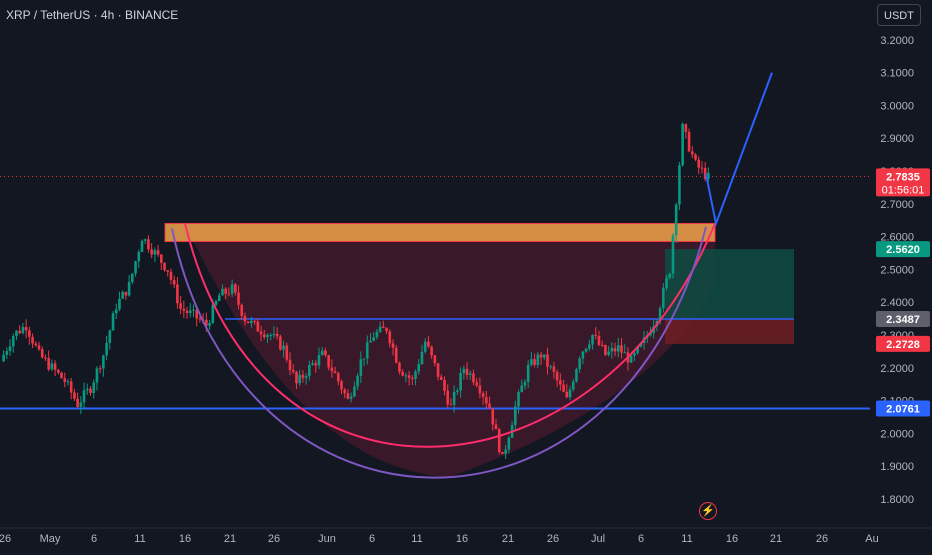  I want to click on alert-icon: ⚡, so click(708, 511).